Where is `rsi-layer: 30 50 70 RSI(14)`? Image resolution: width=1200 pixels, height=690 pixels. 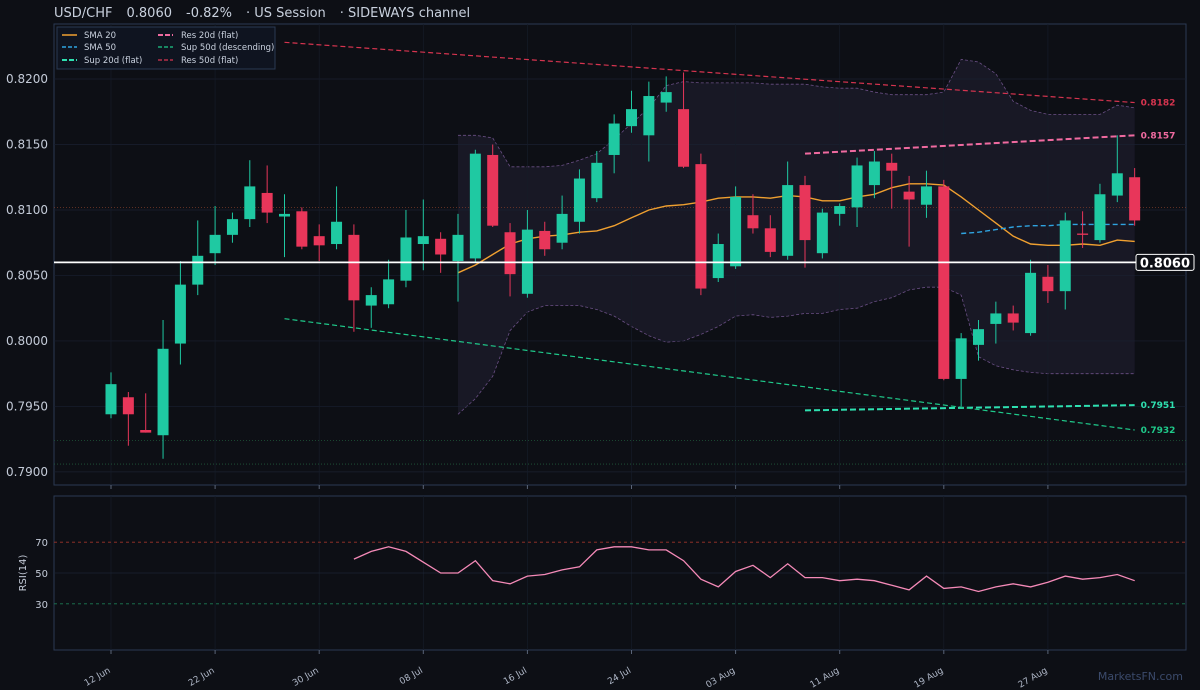
rsi-layer: 30 50 70 RSI(14) is located at coordinates (602, 574).